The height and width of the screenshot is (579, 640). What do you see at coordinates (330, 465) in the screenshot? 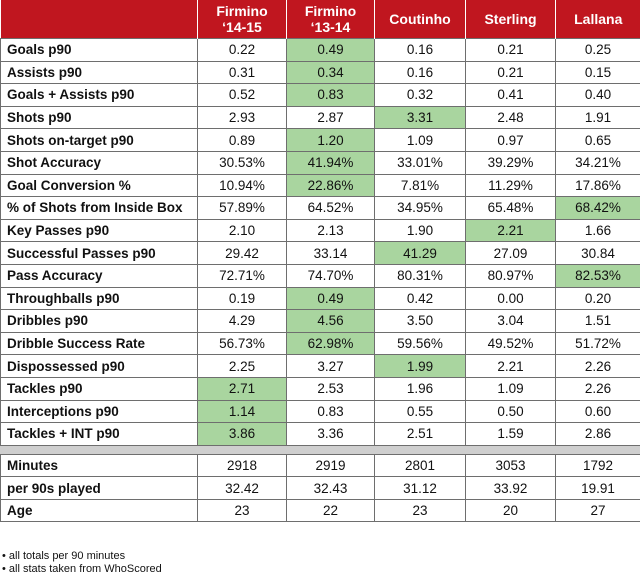
I see `stat-value: 2919` at bounding box center [330, 465].